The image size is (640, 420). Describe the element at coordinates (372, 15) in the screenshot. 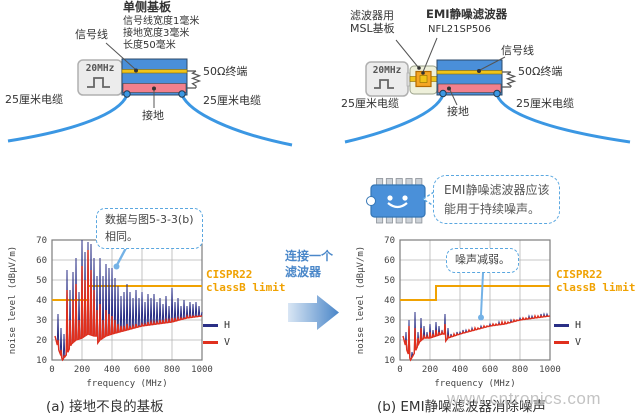

I see `msl-board-label-1: 滤波器用` at that location.